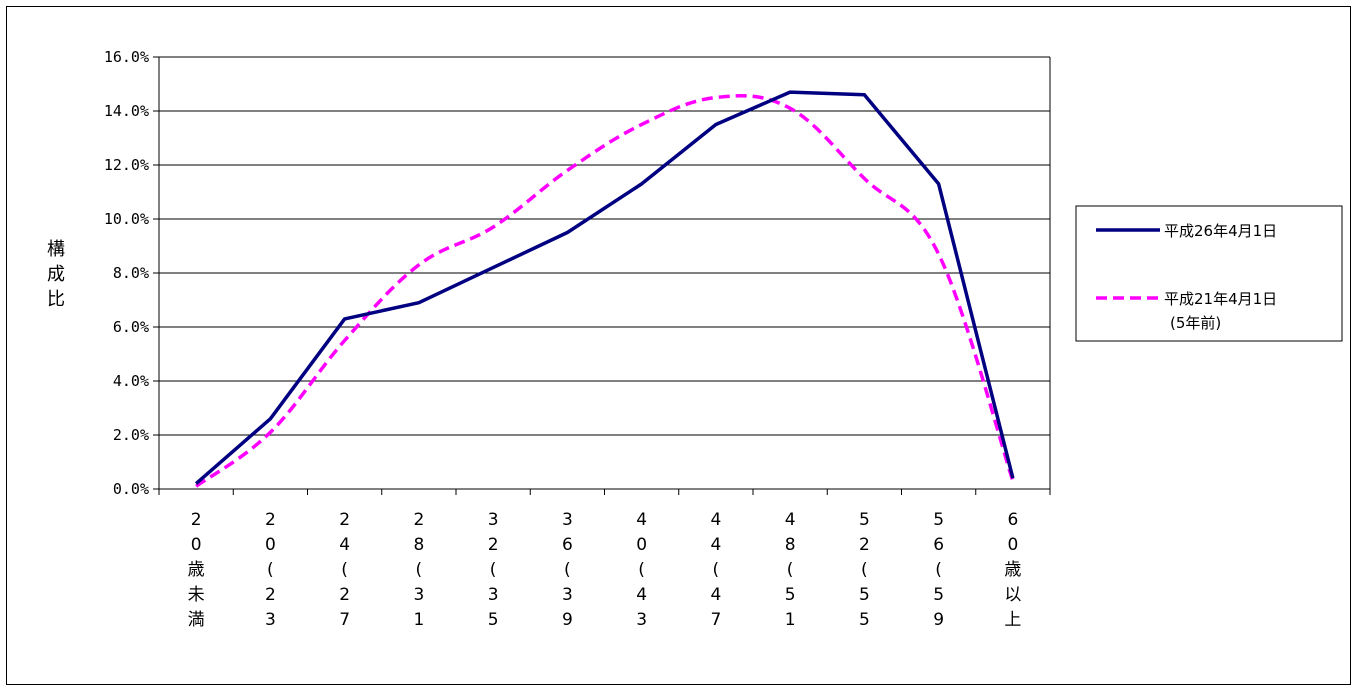 The width and height of the screenshot is (1357, 691). What do you see at coordinates (1220, 299) in the screenshot?
I see `legend-label-h21: 平成21年4月1日` at bounding box center [1220, 299].